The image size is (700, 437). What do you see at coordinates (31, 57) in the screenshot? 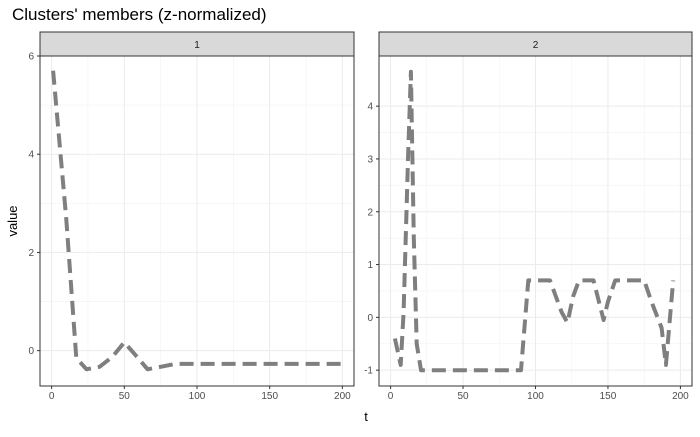
I see `y-tick-label: 6` at bounding box center [31, 57].